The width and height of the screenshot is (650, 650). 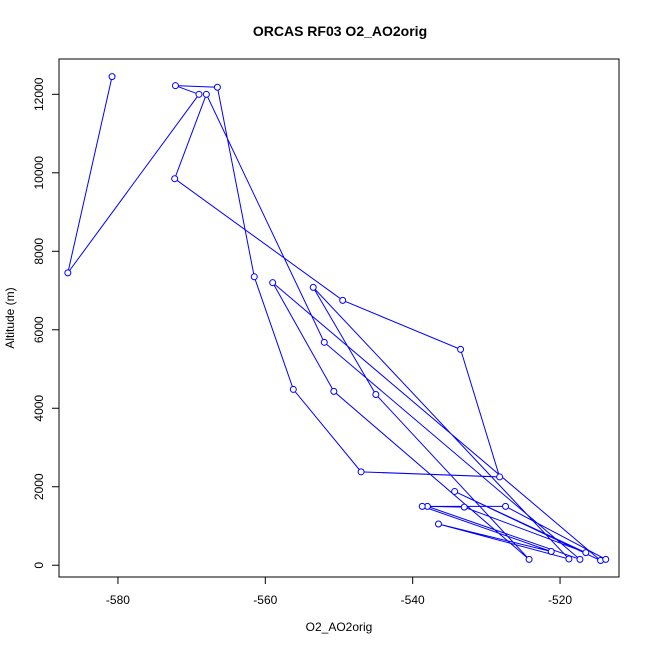 What do you see at coordinates (560, 600) in the screenshot?
I see `x-tick-label: -520` at bounding box center [560, 600].